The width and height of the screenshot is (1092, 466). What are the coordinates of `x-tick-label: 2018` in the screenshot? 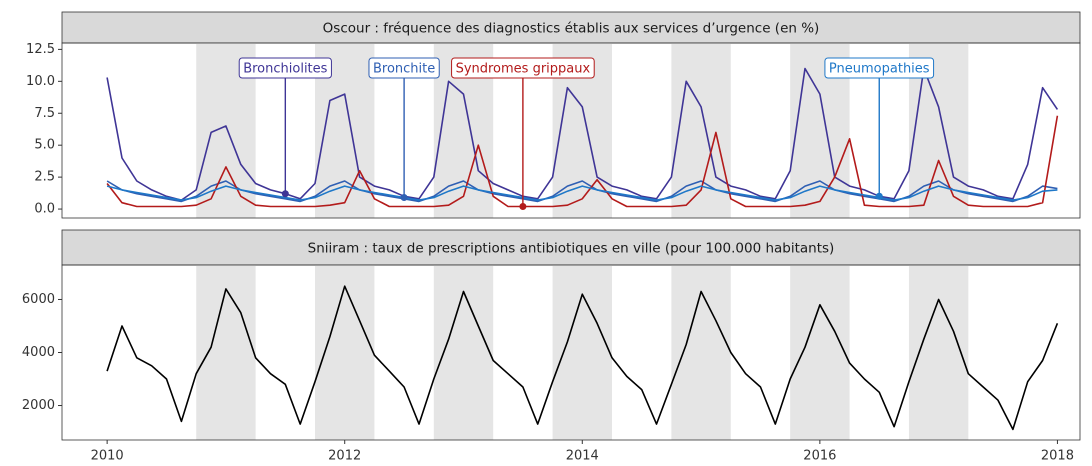 It's located at (1057, 456).